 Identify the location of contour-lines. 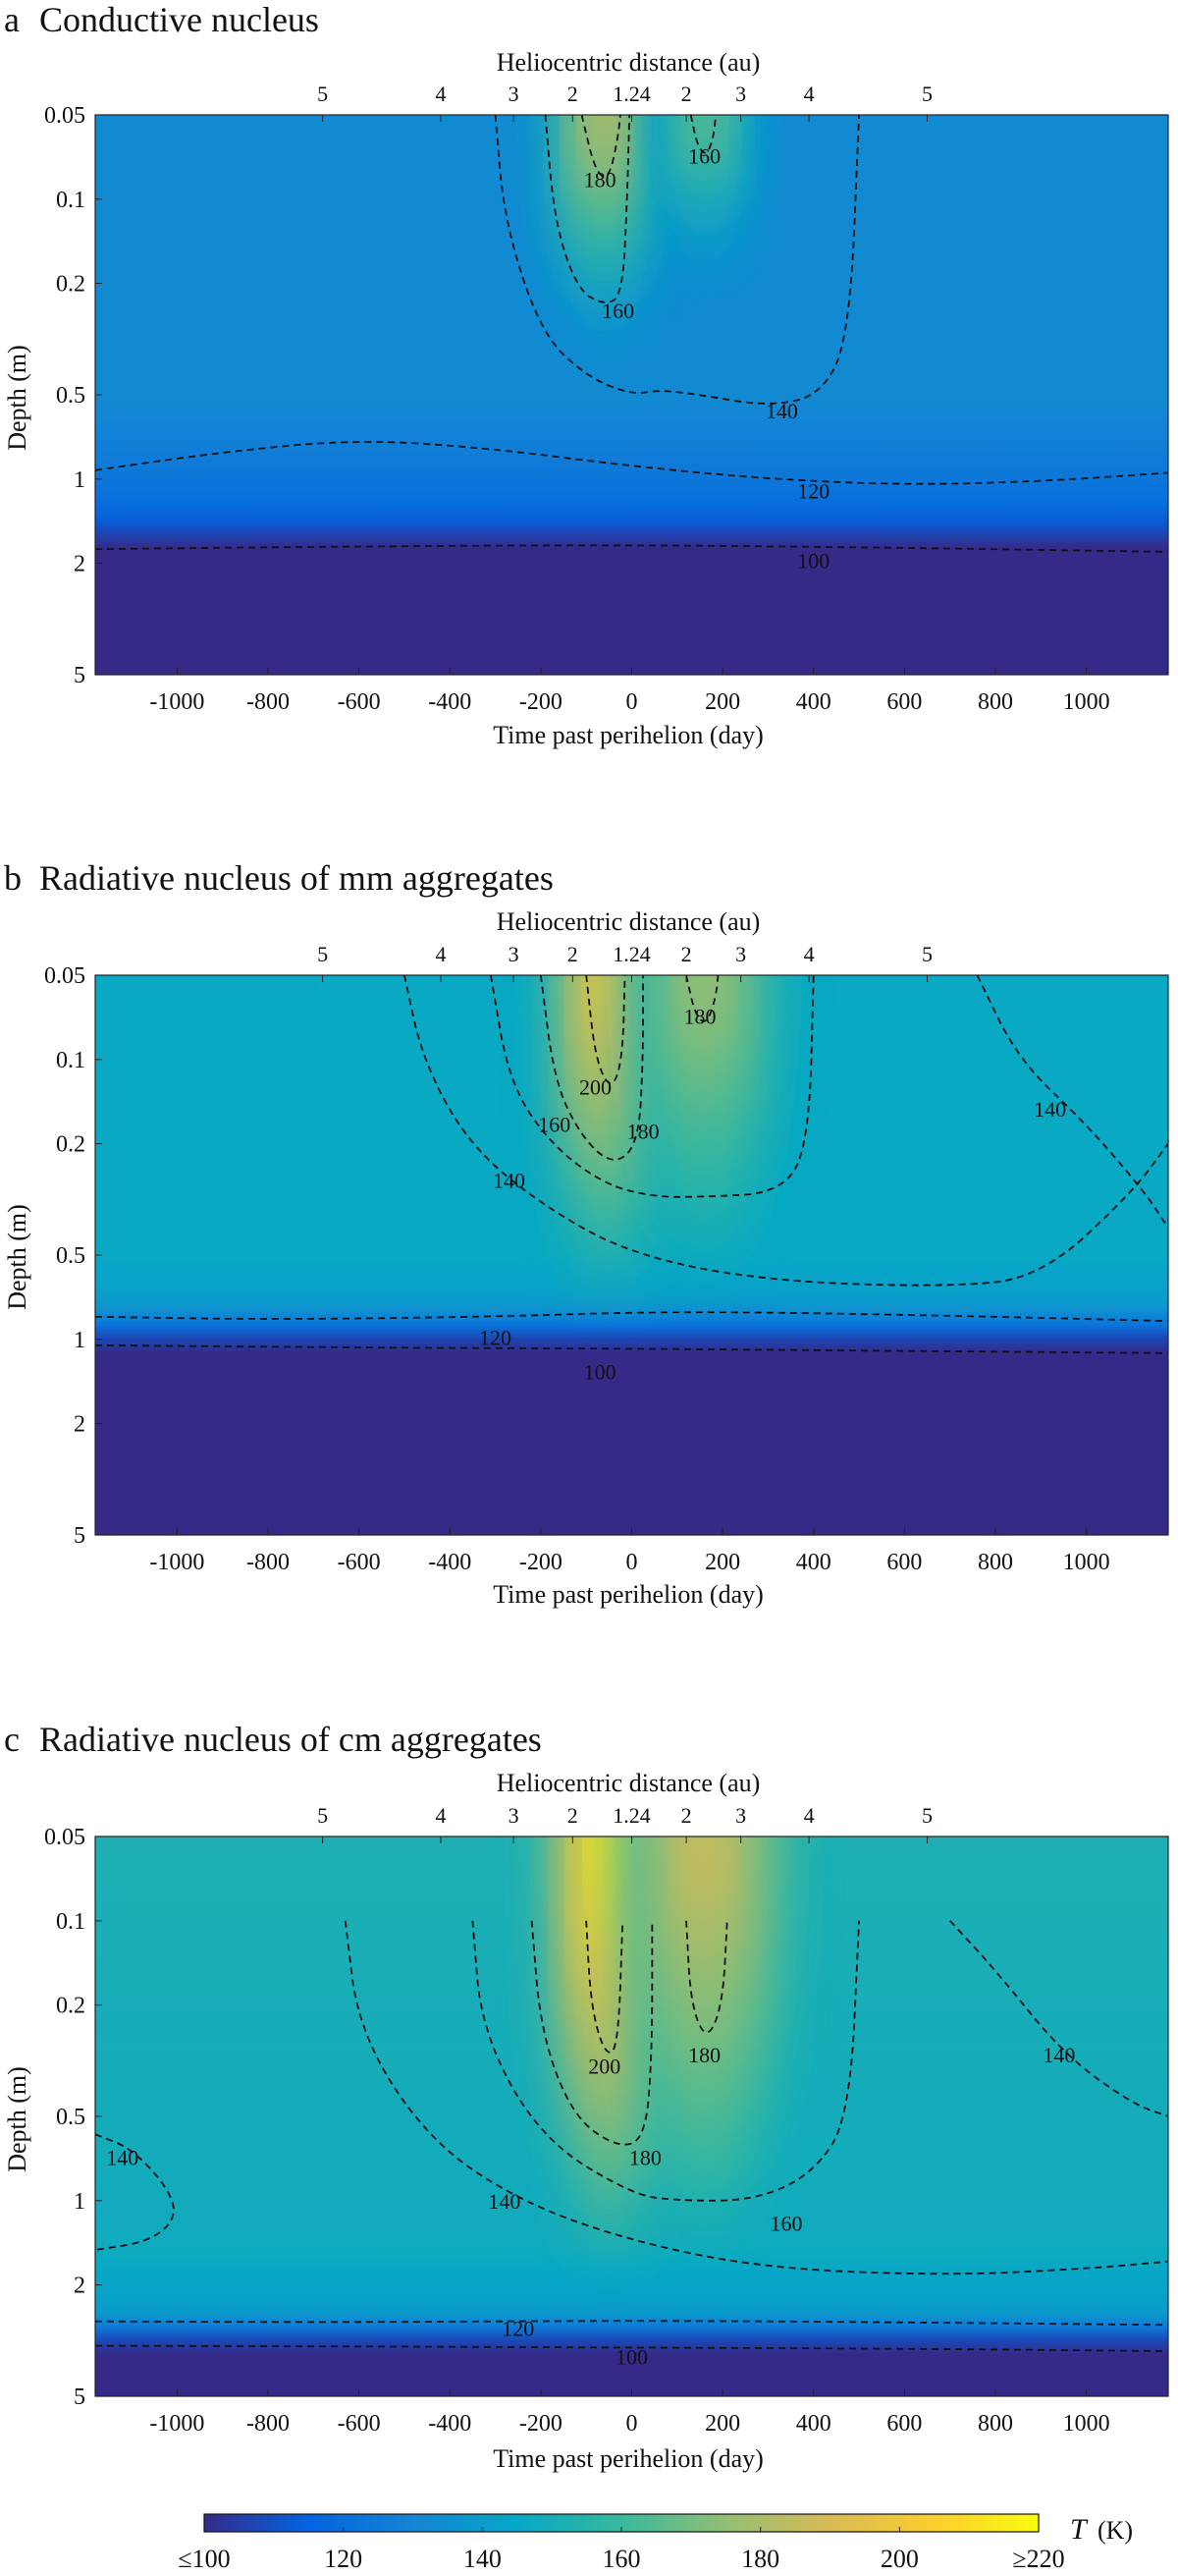
(632, 1165).